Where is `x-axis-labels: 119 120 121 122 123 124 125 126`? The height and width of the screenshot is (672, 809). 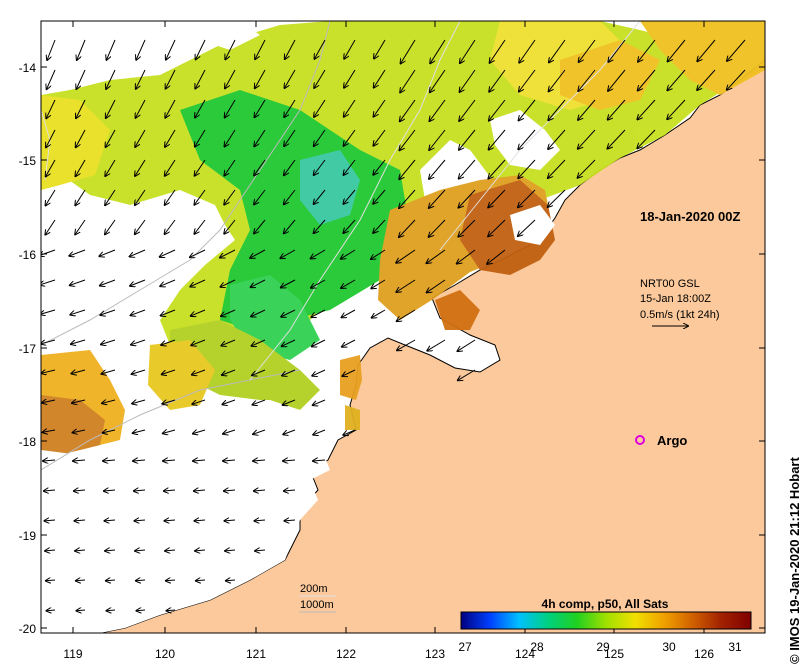 x-axis-labels: 119 120 121 122 123 124 125 126 is located at coordinates (388, 654).